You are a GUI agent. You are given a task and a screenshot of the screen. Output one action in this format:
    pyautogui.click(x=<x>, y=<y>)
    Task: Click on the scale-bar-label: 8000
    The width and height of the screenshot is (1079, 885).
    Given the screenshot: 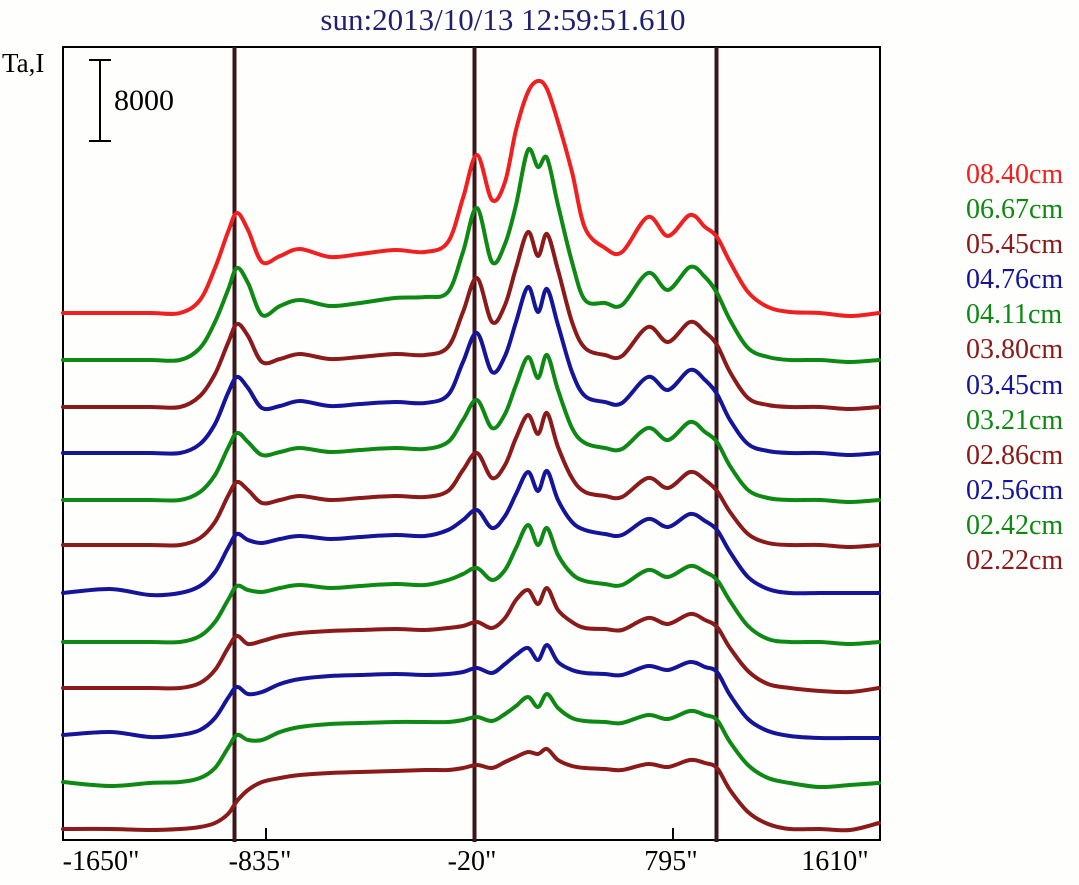 What is the action you would take?
    pyautogui.click(x=144, y=100)
    